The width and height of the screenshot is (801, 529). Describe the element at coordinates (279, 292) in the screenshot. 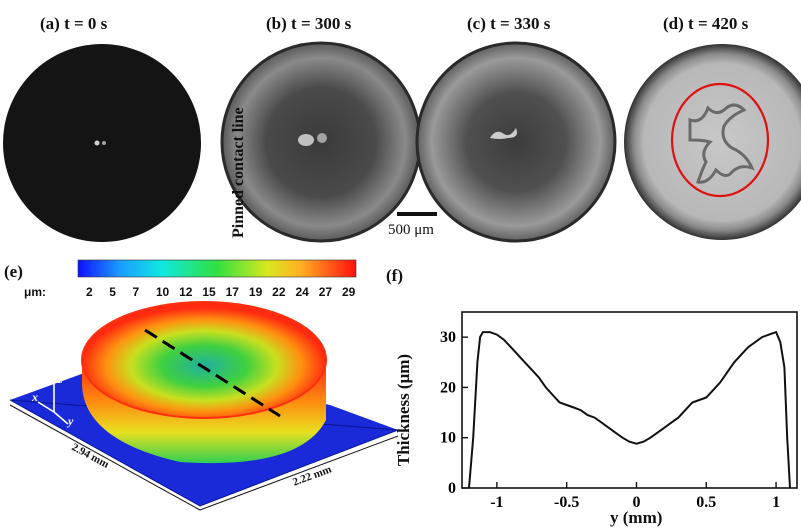

I see `colorbar-tick-label: 22` at that location.